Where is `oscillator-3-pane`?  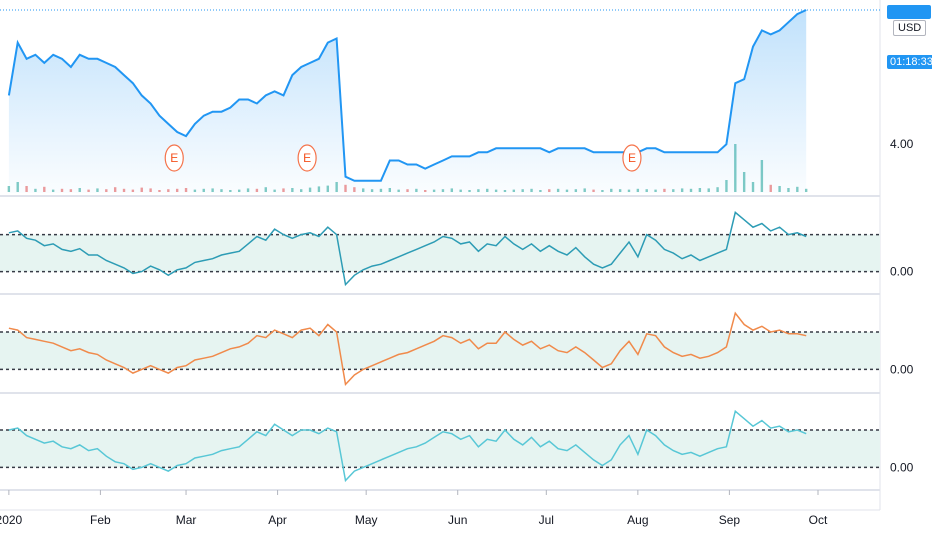 oscillator-3-pane is located at coordinates (440, 446).